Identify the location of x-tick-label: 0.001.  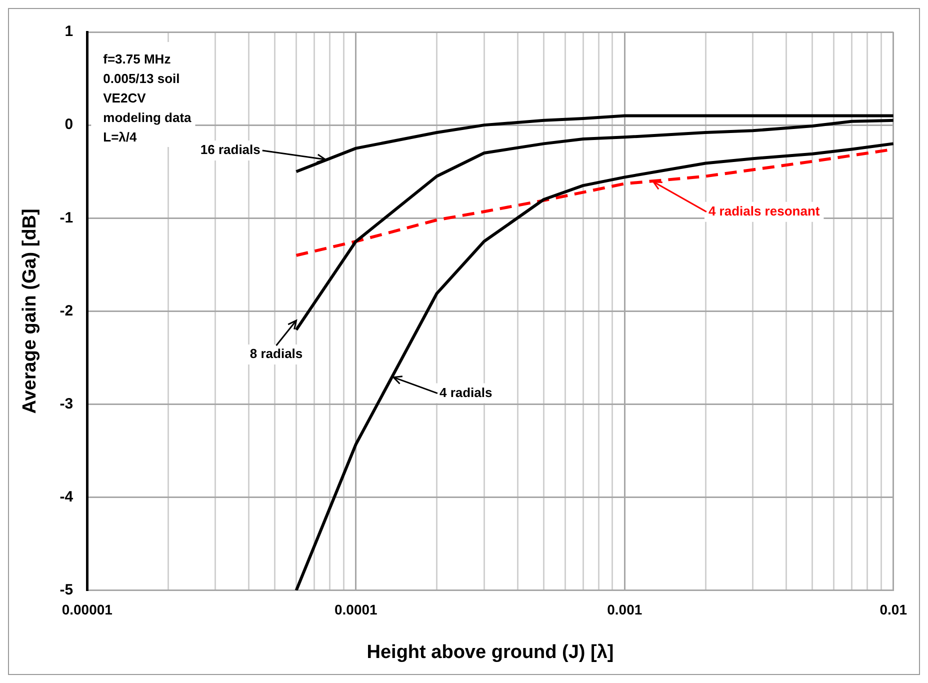
(624, 610).